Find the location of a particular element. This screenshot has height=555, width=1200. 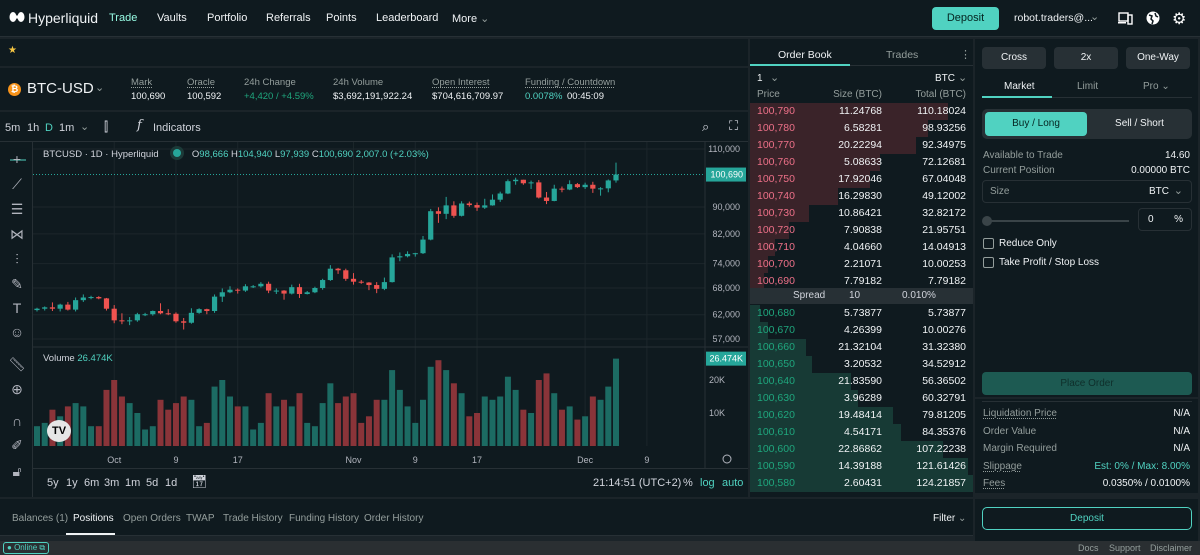

bottom-tab: Funding History is located at coordinates (324, 518).